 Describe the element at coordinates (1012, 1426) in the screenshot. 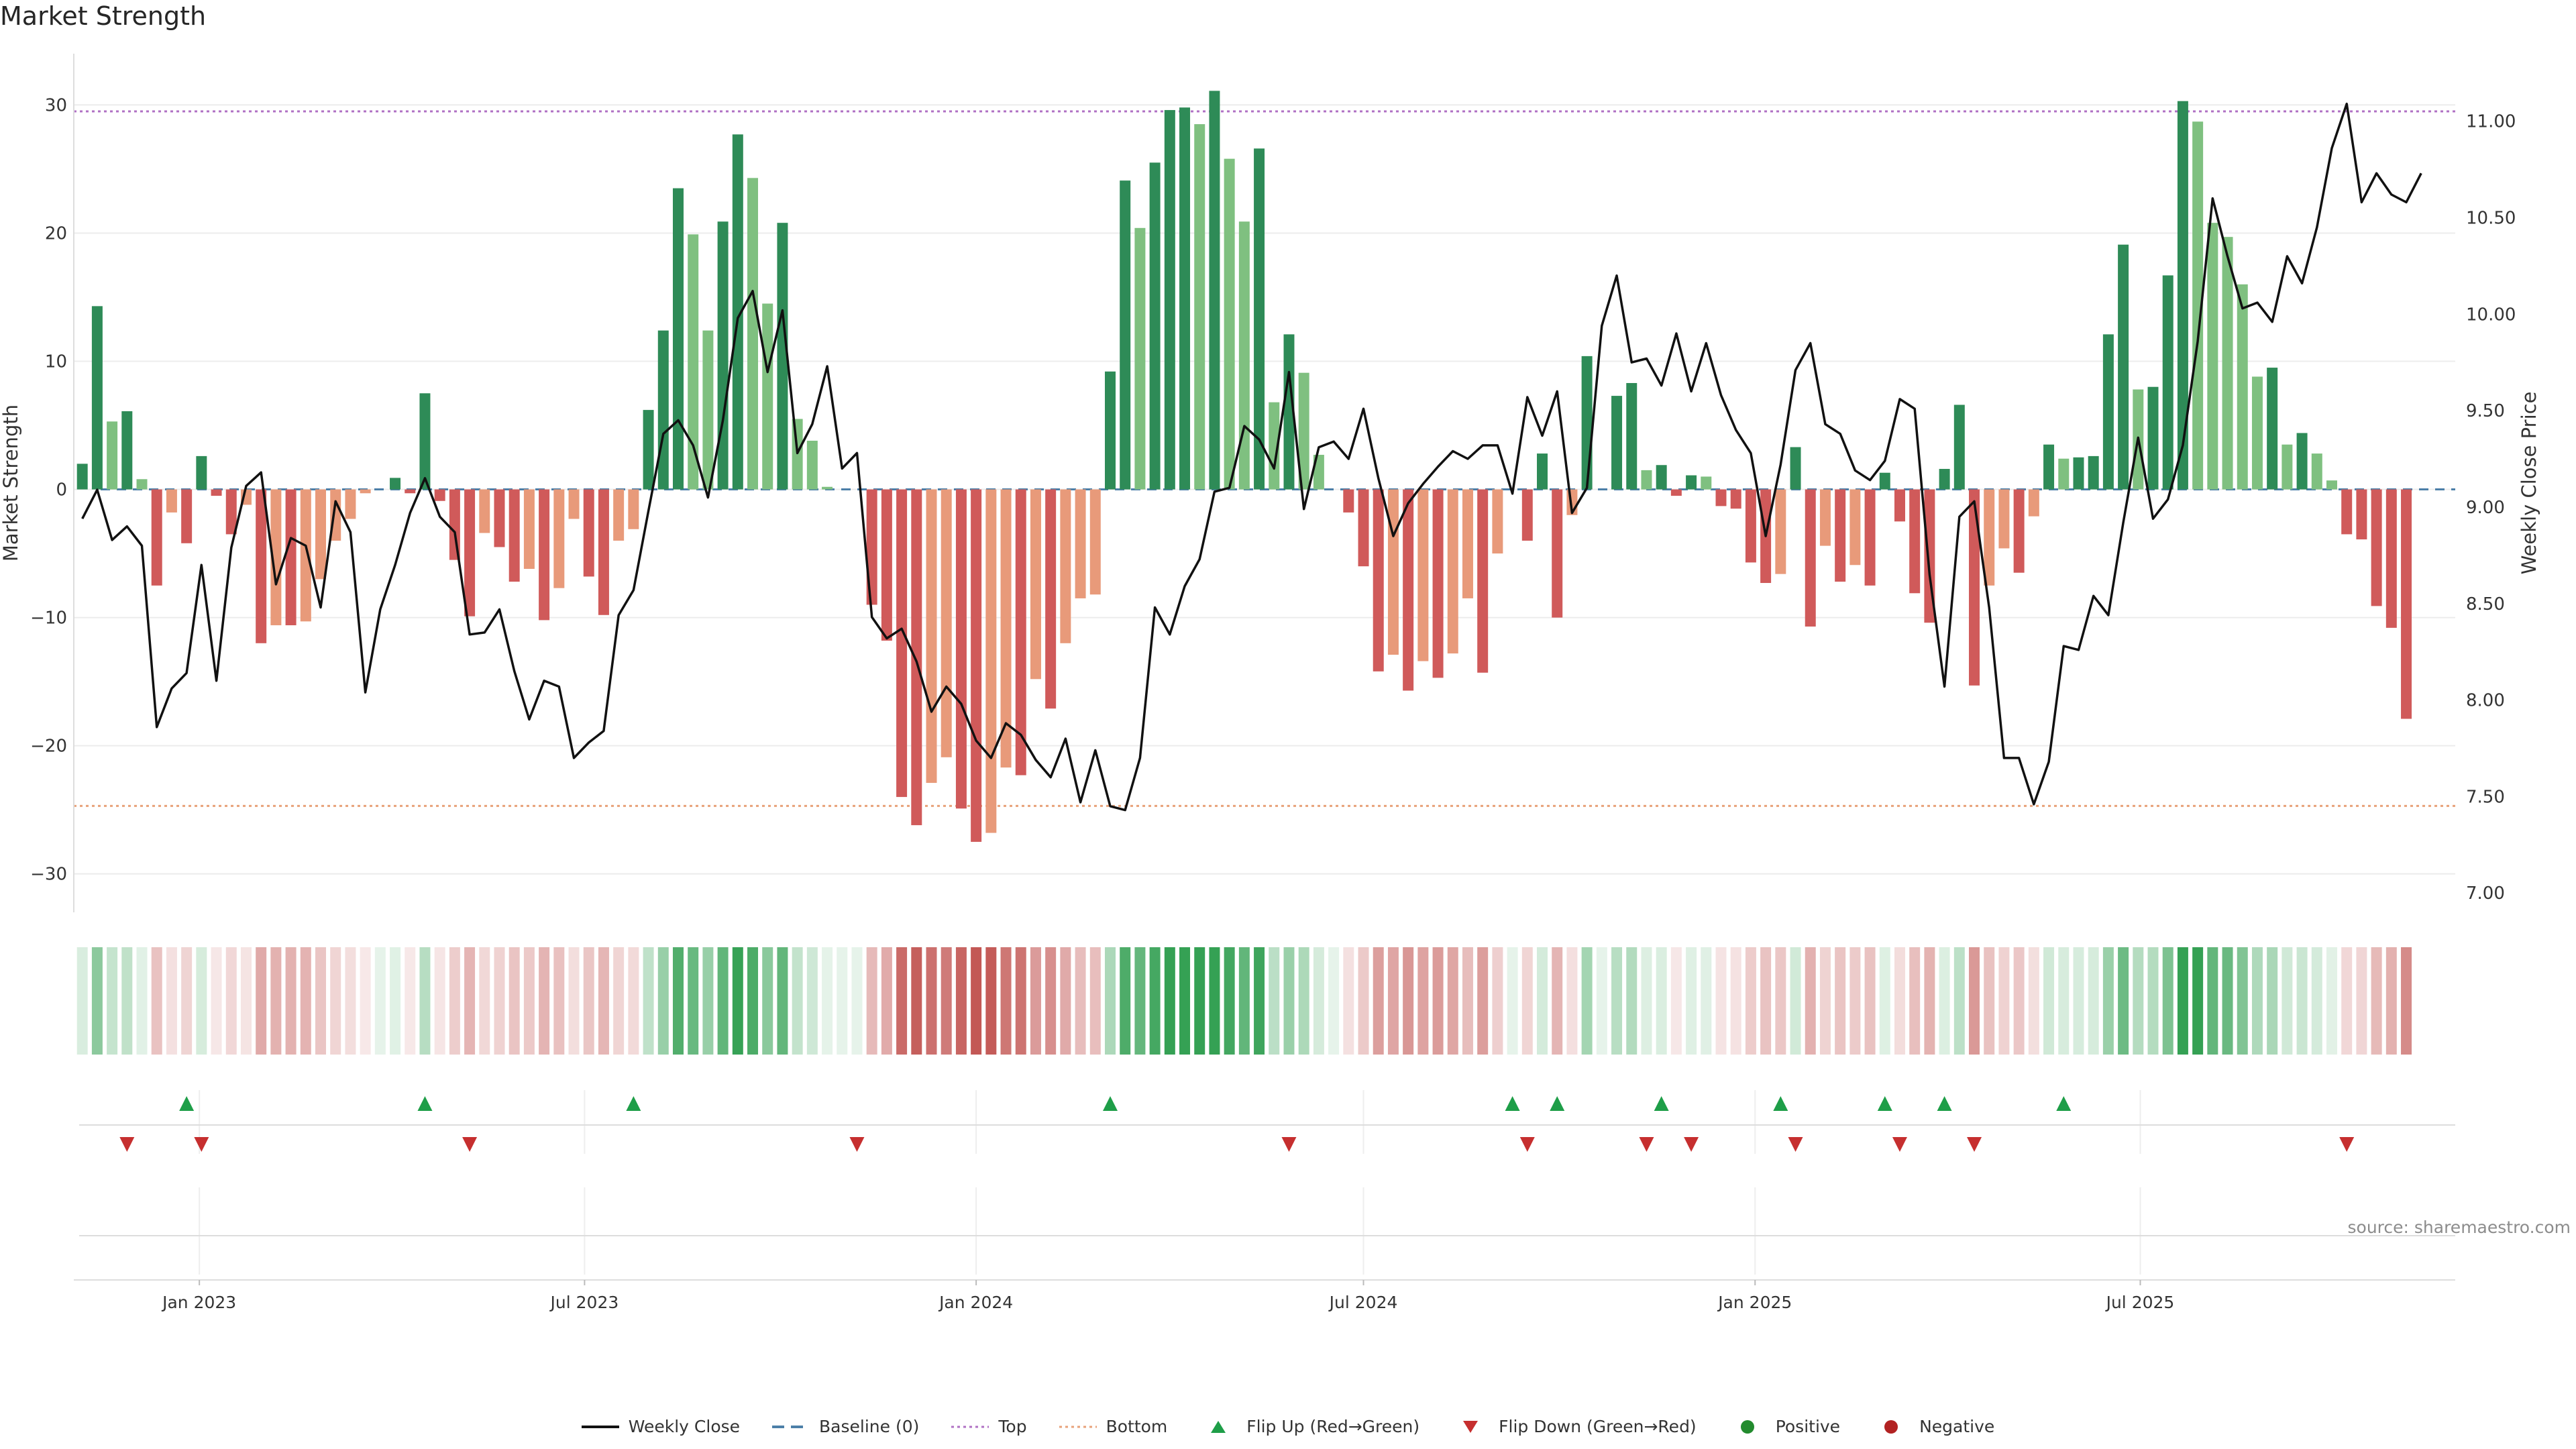

I see `legend-label: Top` at that location.